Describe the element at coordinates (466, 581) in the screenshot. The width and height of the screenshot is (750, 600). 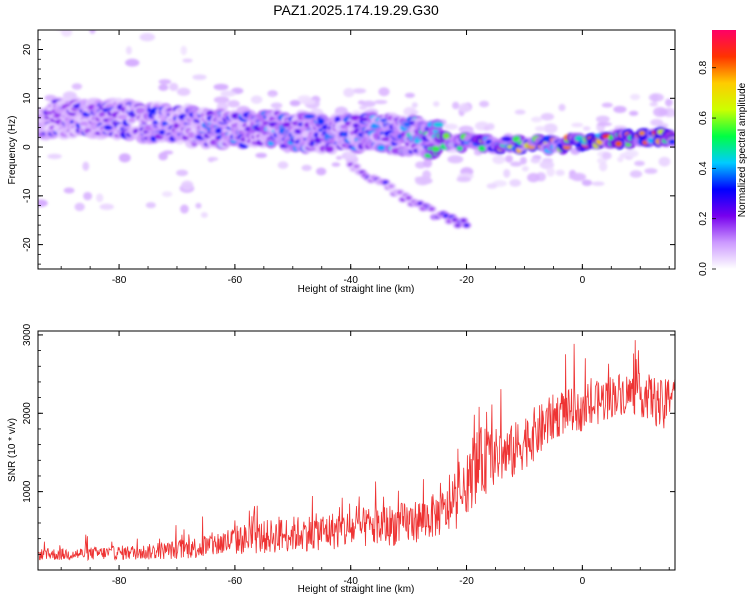
I see `snr-x-tick-label: -20` at that location.